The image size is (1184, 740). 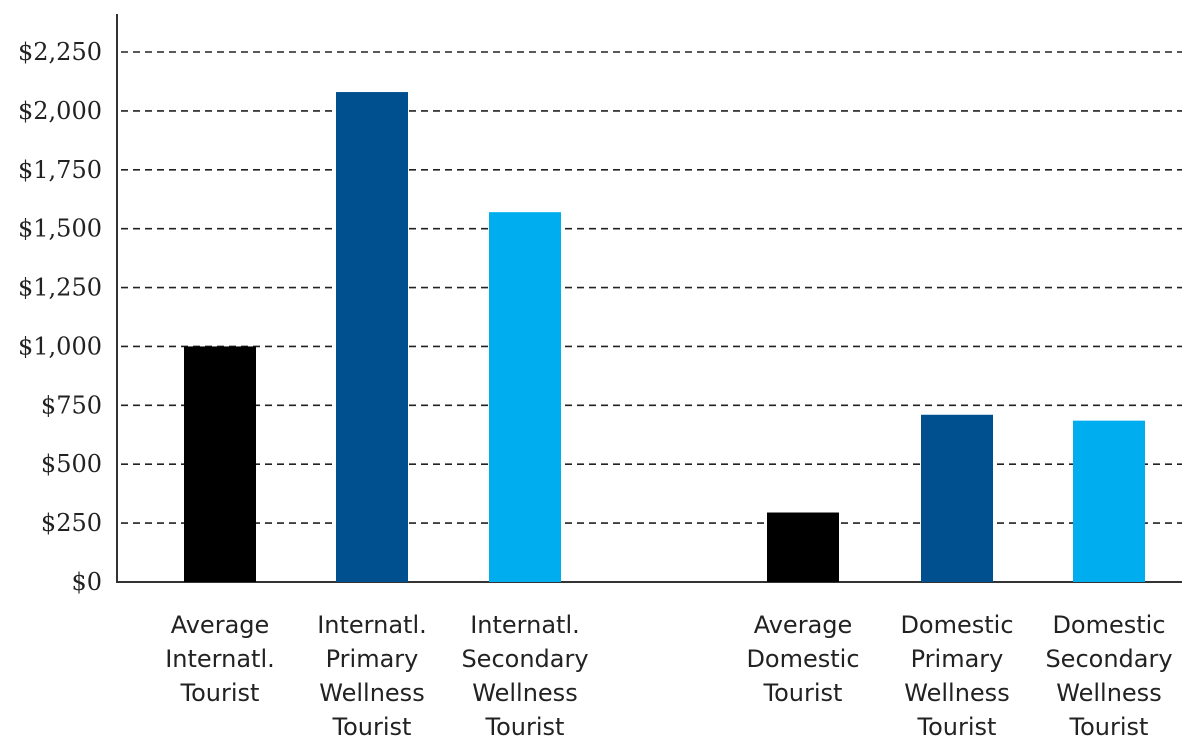 I want to click on y-tick-label: $0, so click(x=86, y=582).